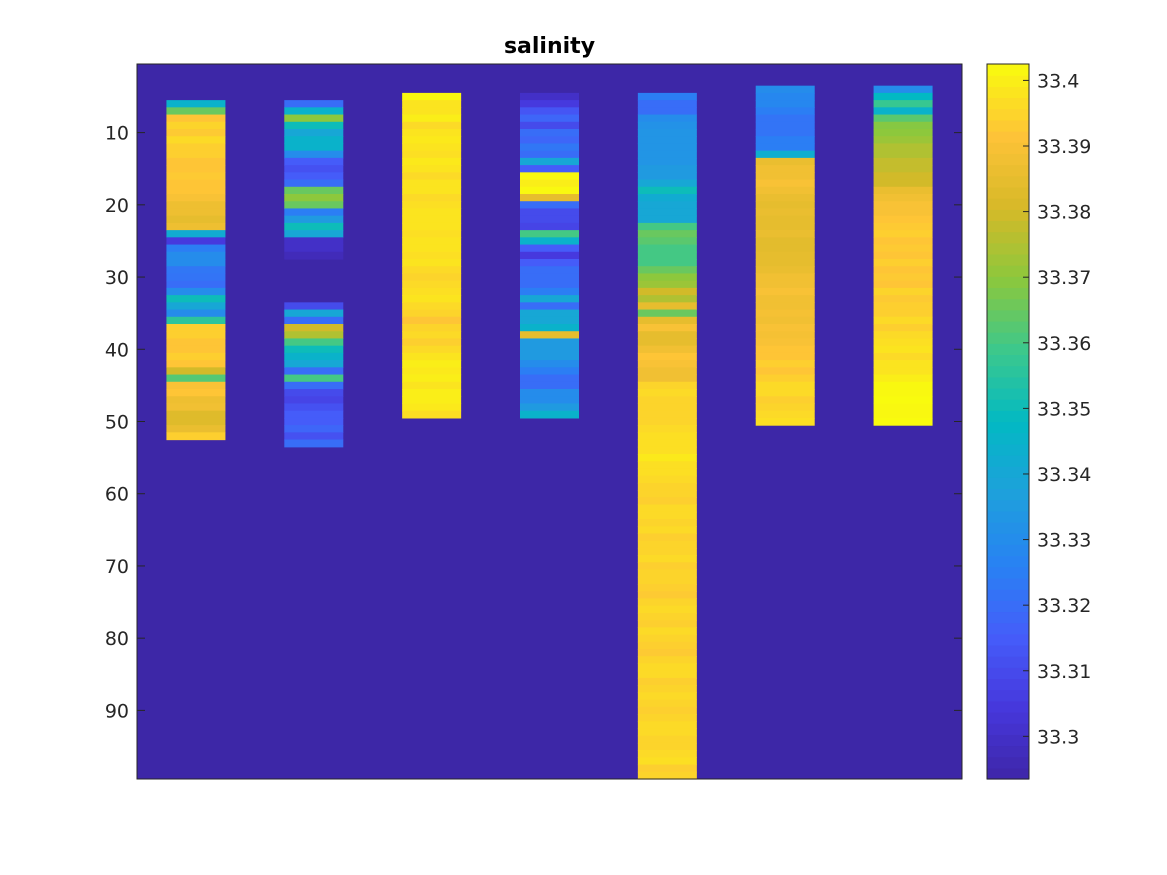 The width and height of the screenshot is (1167, 875). I want to click on colorbar-tick-label: 33.35, so click(1064, 409).